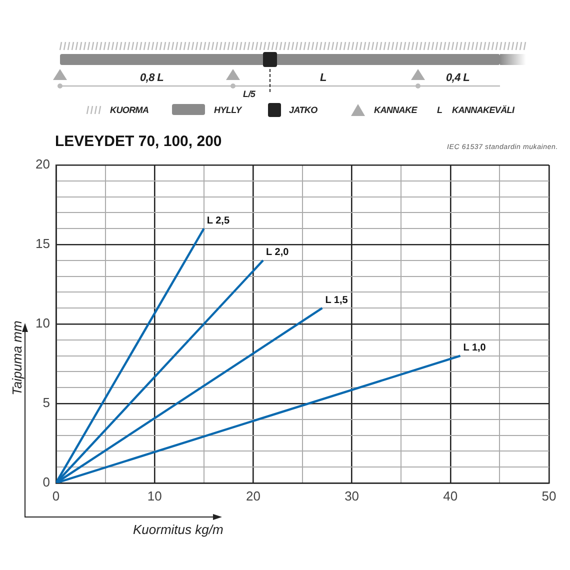  What do you see at coordinates (129, 110) in the screenshot?
I see `text: KUORMA` at bounding box center [129, 110].